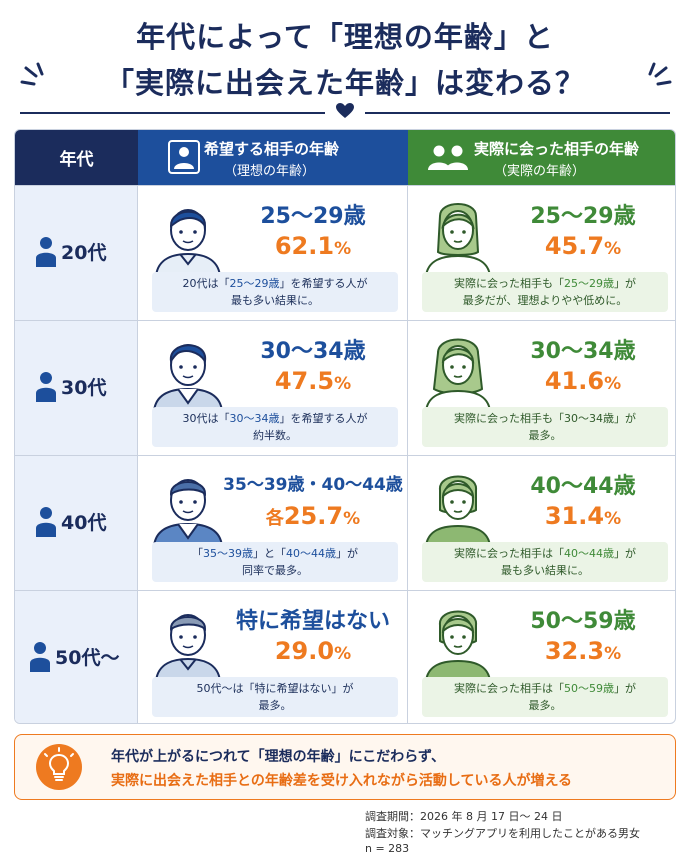  What do you see at coordinates (313, 381) in the screenshot?
I see `ideal-percent: 47.5%` at bounding box center [313, 381].